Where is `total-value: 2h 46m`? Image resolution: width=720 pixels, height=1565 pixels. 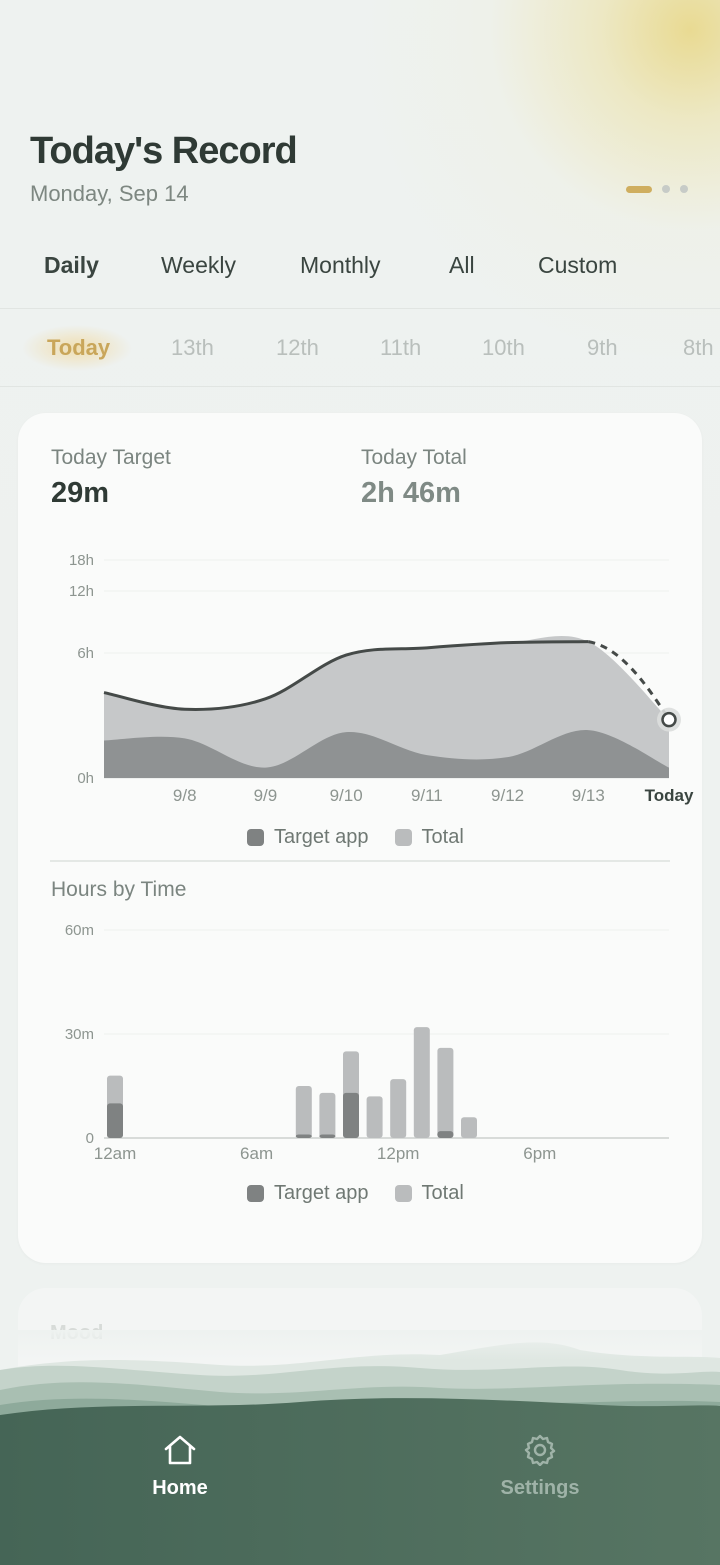
total-value: 2h 46m is located at coordinates (411, 493).